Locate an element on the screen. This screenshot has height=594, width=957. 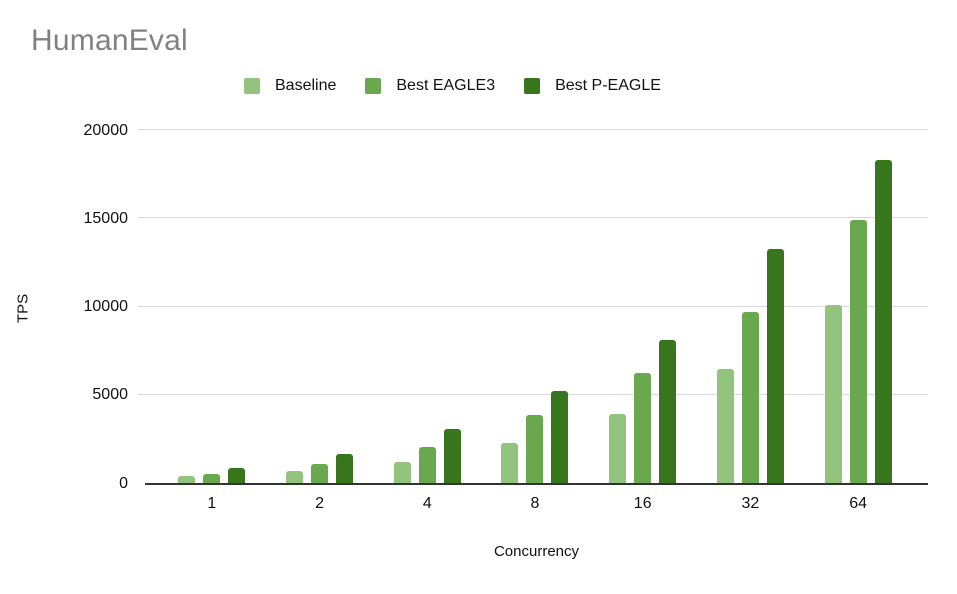
chart-title: HumanEval is located at coordinates (109, 40).